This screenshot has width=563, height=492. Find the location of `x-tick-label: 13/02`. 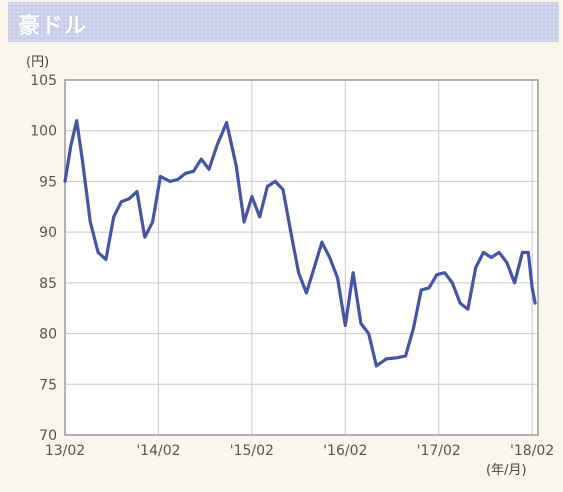

x-tick-label: 13/02 is located at coordinates (65, 451).